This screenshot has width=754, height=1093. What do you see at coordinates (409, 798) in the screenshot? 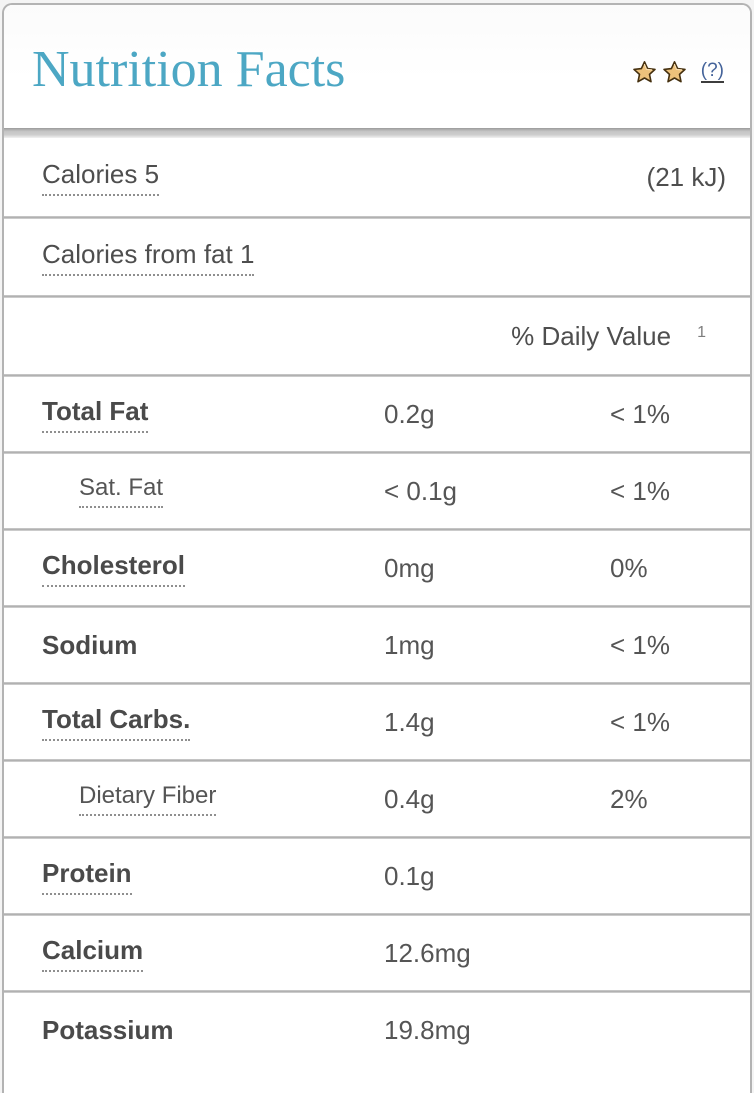
I see `nutrient-amount: 0.4g` at bounding box center [409, 798].